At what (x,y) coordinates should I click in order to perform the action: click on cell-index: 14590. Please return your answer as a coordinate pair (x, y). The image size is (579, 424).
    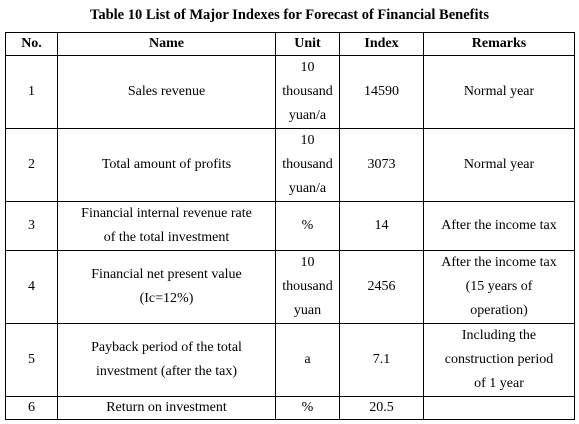
    Looking at the image, I should click on (381, 92).